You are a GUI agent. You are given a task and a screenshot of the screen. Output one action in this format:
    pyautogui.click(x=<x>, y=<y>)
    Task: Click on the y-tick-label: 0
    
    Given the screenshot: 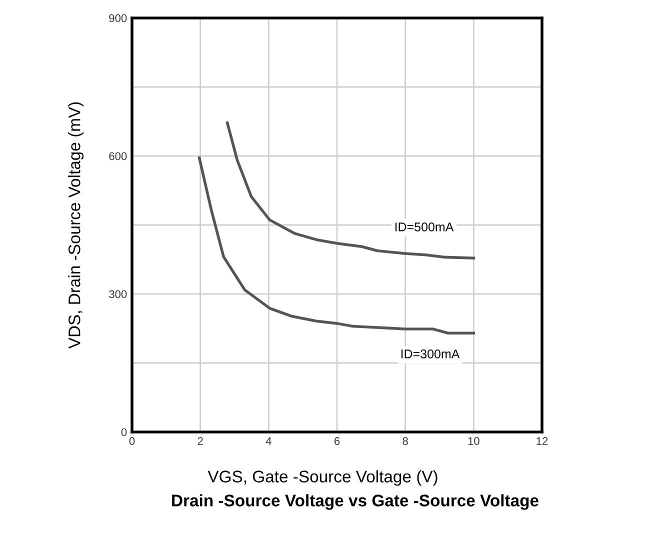 What is the action you would take?
    pyautogui.click(x=124, y=432)
    